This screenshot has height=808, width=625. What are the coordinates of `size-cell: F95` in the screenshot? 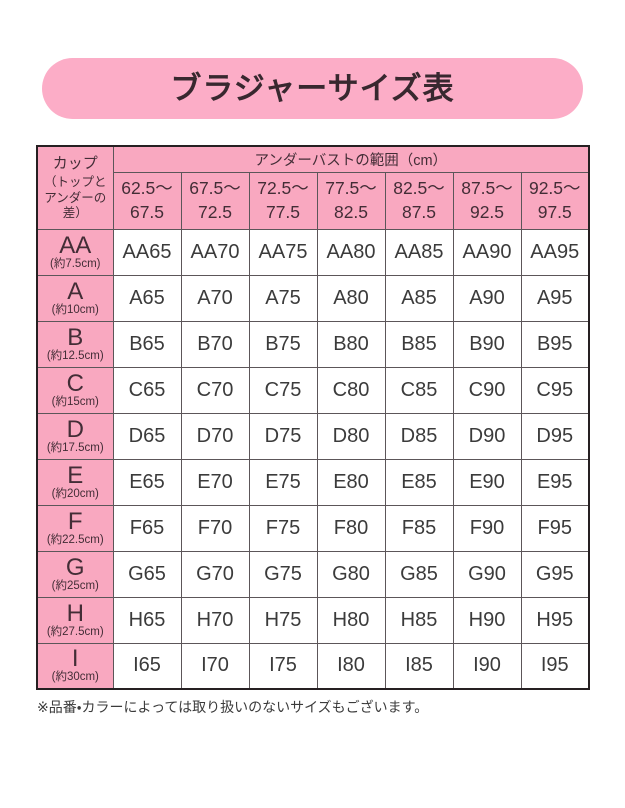 It's located at (555, 528).